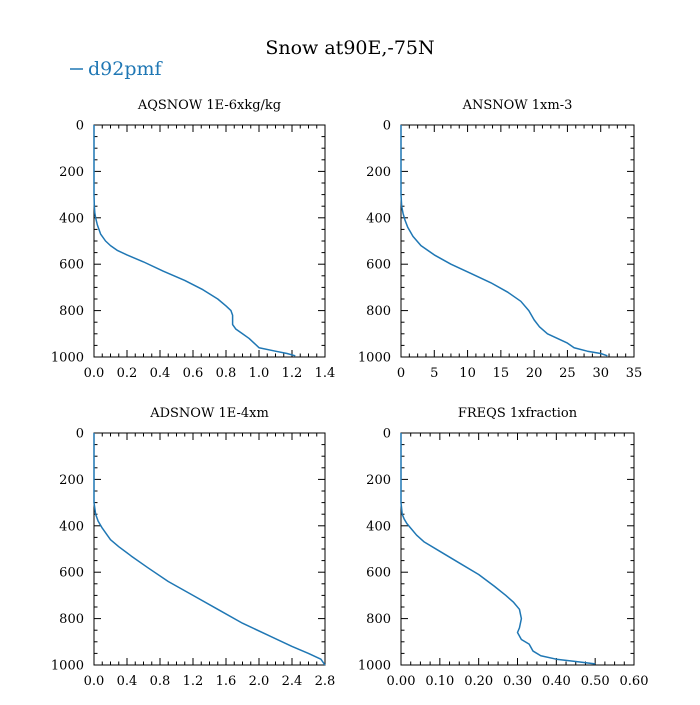 The width and height of the screenshot is (700, 705). What do you see at coordinates (434, 373) in the screenshot?
I see `x-tick-label: 5` at bounding box center [434, 373].